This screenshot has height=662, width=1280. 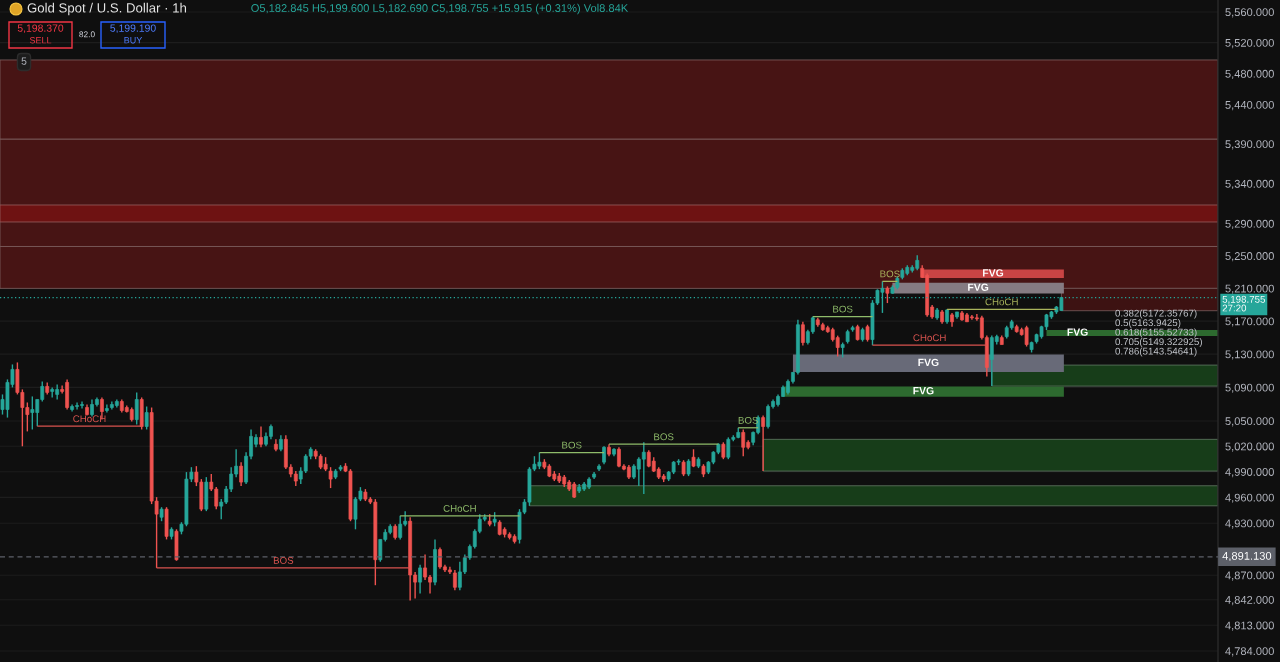 What do you see at coordinates (1249, 13) in the screenshot?
I see `y-tick-label: 5,560.000` at bounding box center [1249, 13].